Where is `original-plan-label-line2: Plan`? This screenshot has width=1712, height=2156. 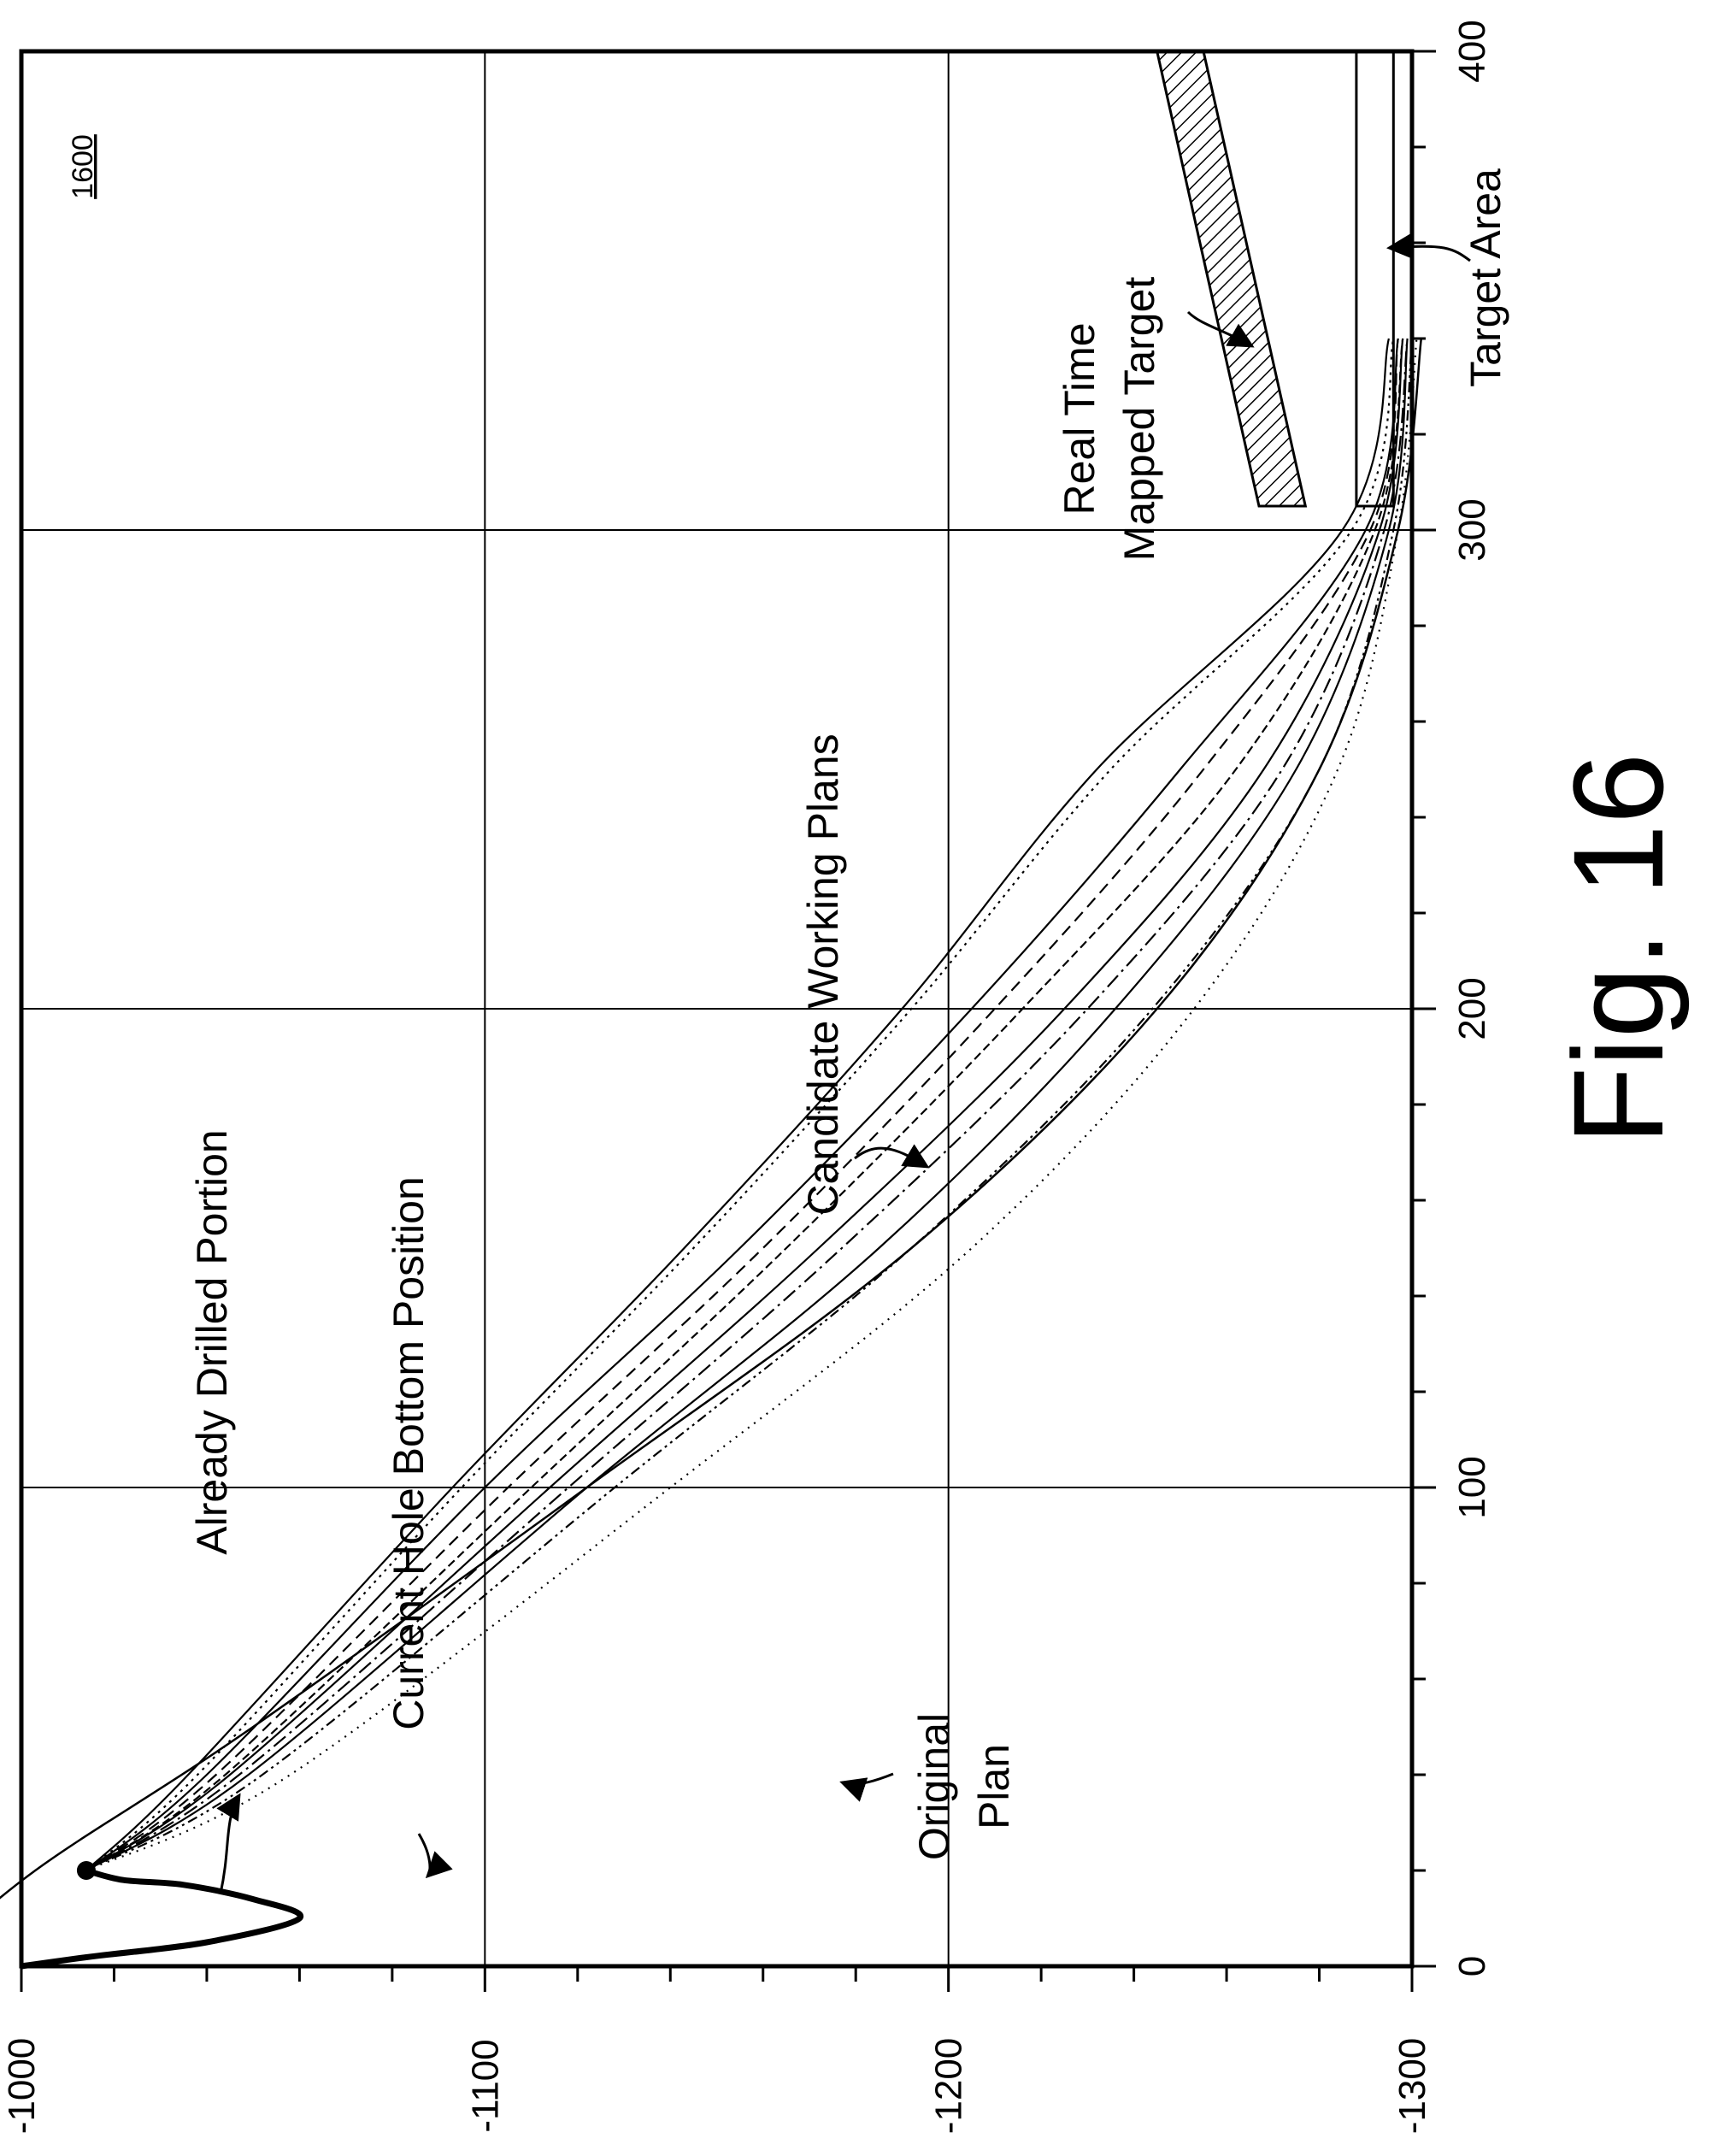
original-plan-label-line2: Plan is located at coordinates (994, 1786).